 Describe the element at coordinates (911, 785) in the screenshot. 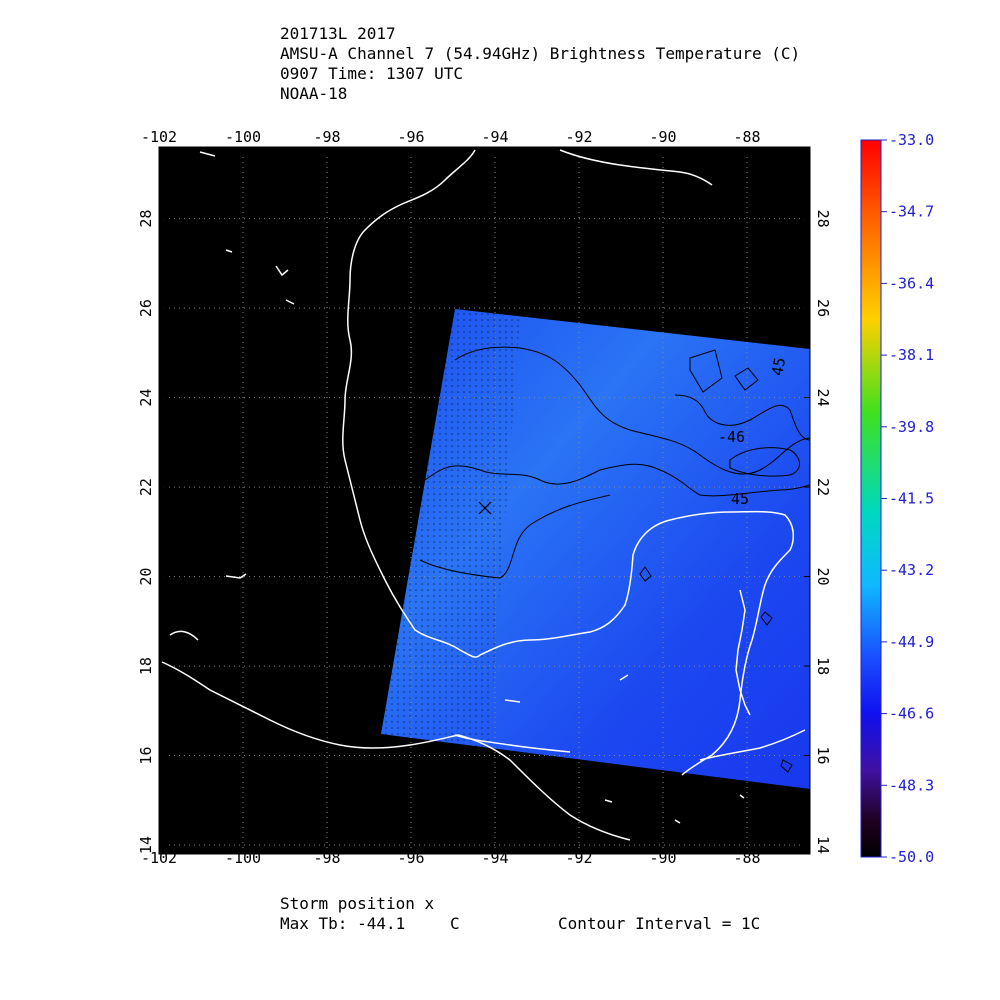

I see `colorbar-label: -48.3` at that location.